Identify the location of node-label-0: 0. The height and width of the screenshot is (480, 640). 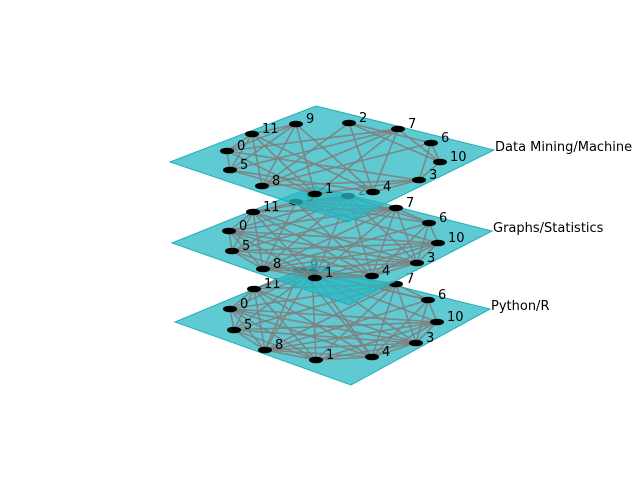
(241, 146).